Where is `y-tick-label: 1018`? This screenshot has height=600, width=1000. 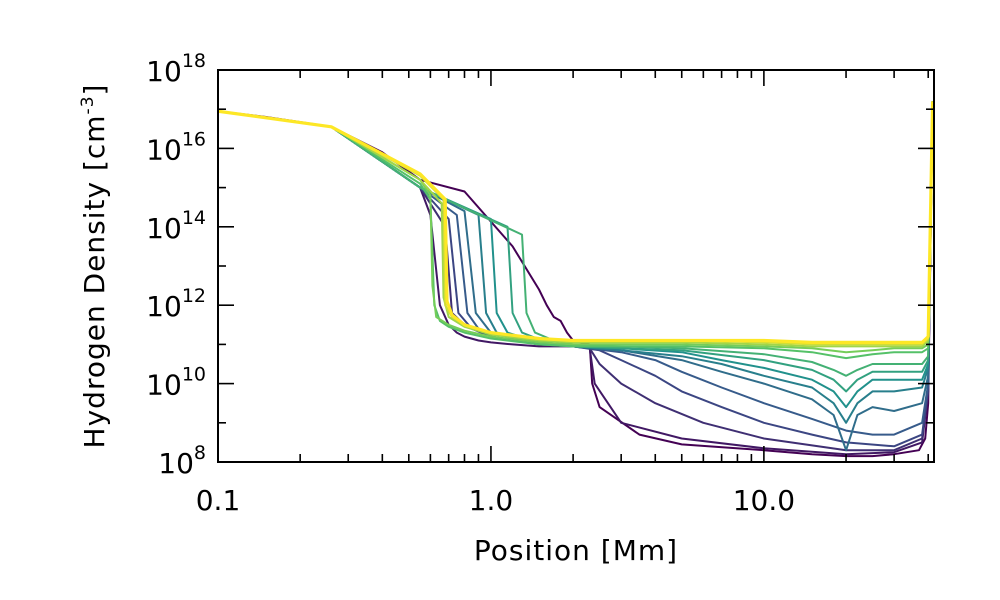
y-tick-label: 1018 is located at coordinates (176, 69).